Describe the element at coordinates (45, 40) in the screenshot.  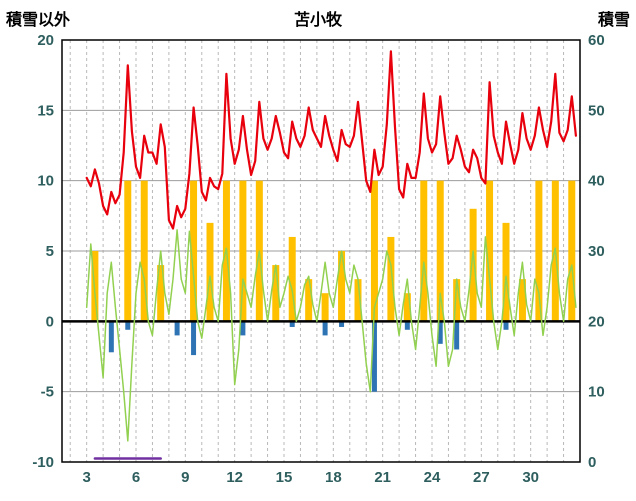
I see `left-tick-label: 20` at that location.